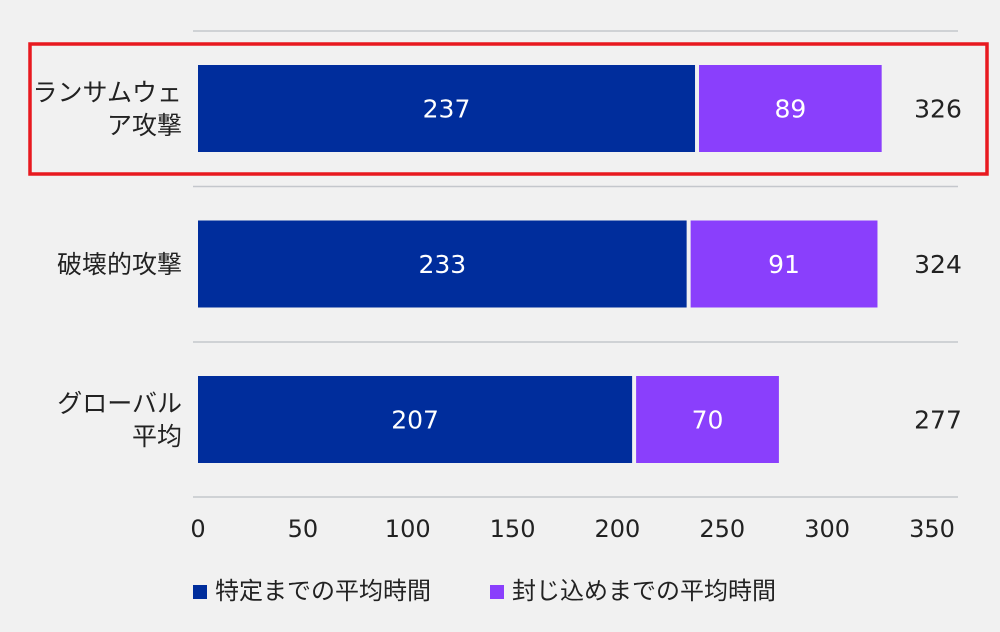 The image size is (1000, 632). Describe the element at coordinates (119, 403) in the screenshot. I see `category-label: グローバル` at that location.